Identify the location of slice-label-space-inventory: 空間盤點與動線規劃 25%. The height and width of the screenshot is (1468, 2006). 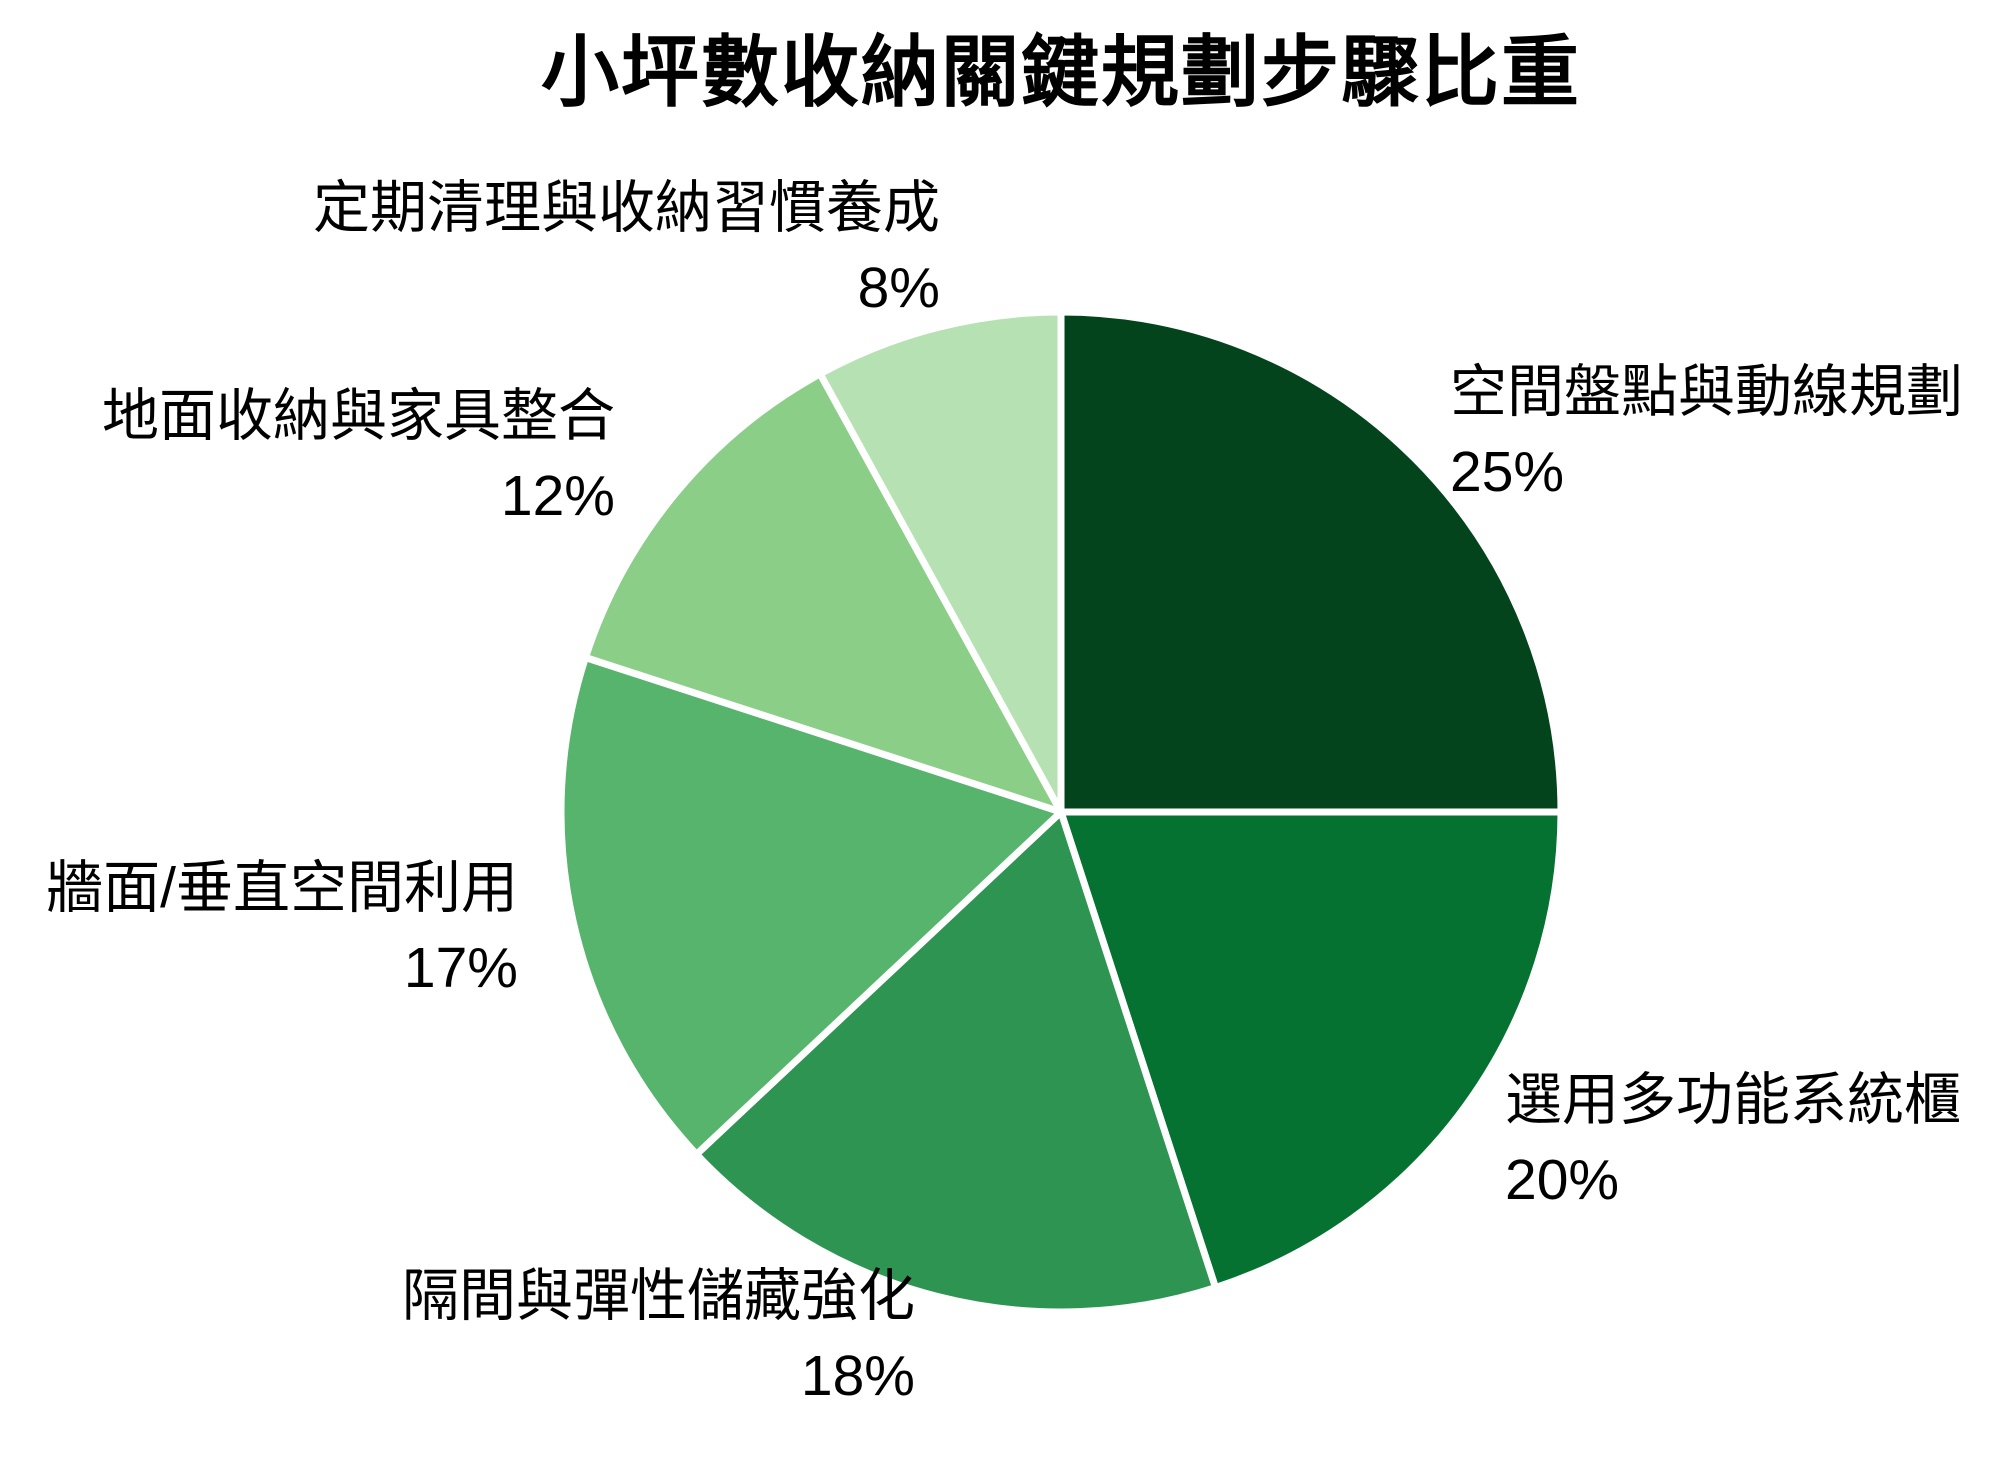
(1706, 432).